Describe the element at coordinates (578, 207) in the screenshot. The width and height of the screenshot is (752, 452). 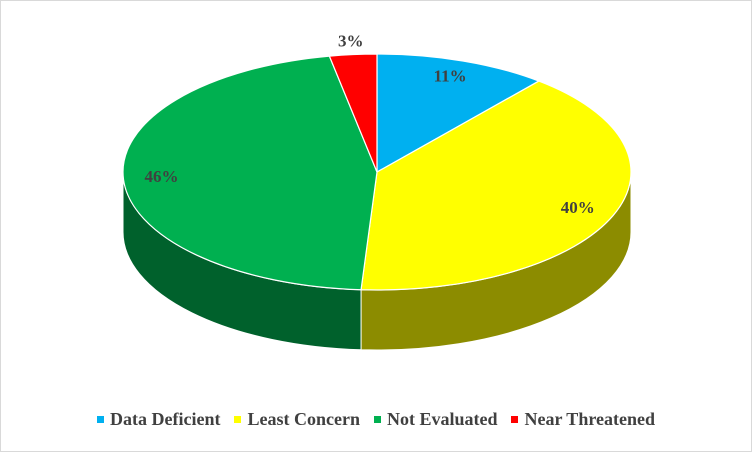
I see `data-label: 40%` at that location.